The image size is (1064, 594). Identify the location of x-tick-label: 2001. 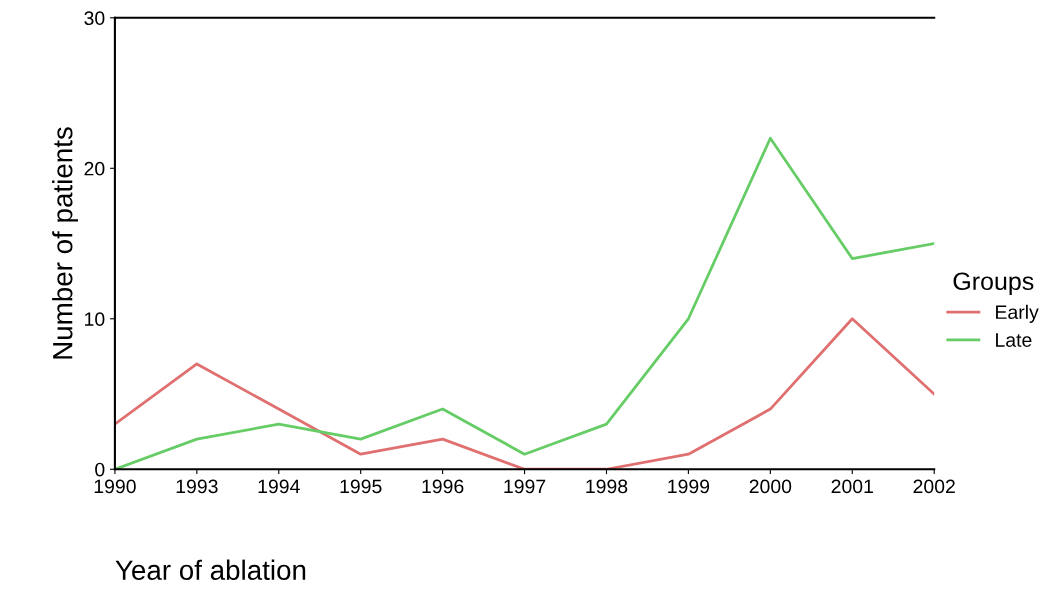
(852, 486).